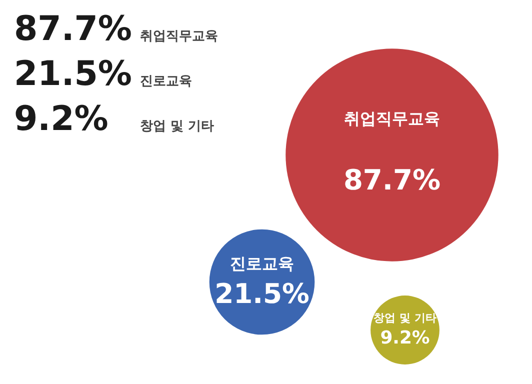 This screenshot has height=384, width=532. I want to click on text: 21.5%, so click(73, 74).